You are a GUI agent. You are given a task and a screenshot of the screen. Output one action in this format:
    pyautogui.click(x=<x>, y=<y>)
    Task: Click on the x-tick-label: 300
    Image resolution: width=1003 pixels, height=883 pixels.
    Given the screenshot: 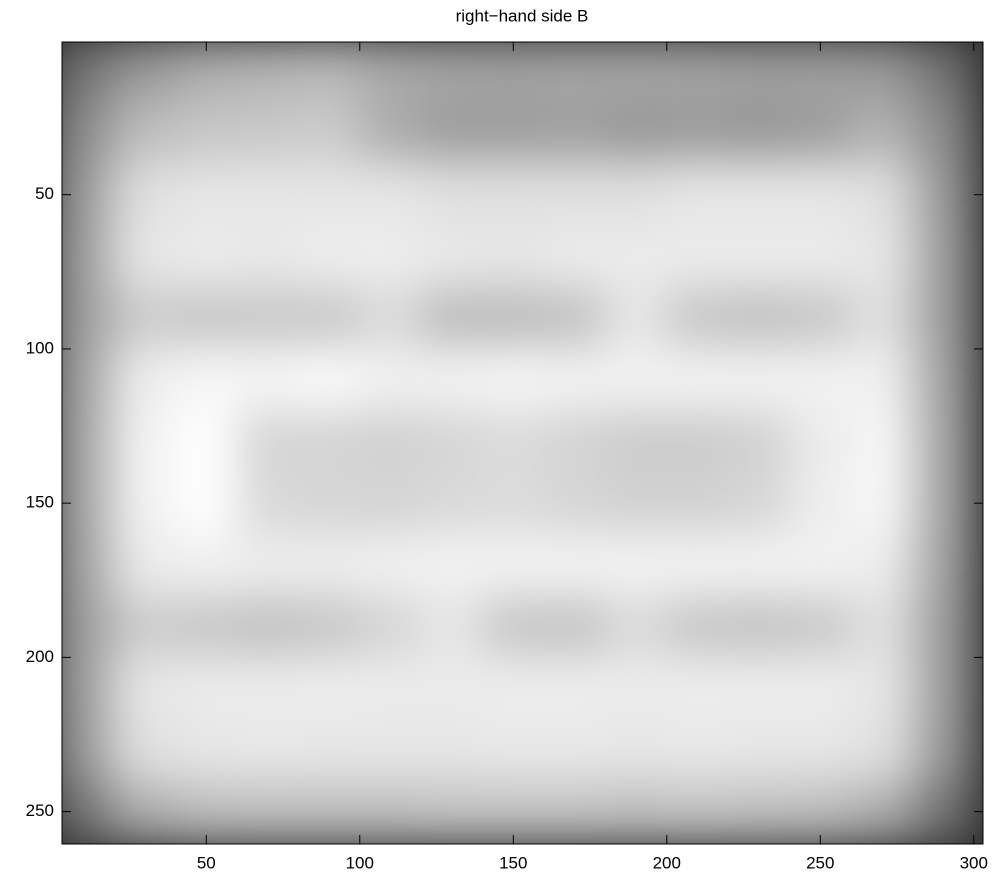 What is the action you would take?
    pyautogui.click(x=974, y=862)
    